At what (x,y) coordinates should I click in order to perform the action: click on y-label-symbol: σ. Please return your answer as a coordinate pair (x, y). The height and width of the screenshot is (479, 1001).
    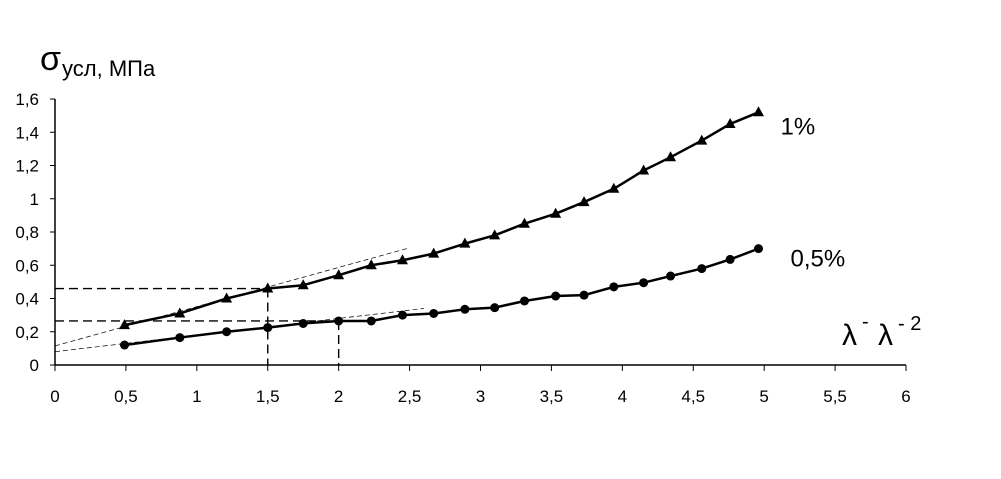
    Looking at the image, I should click on (50, 59).